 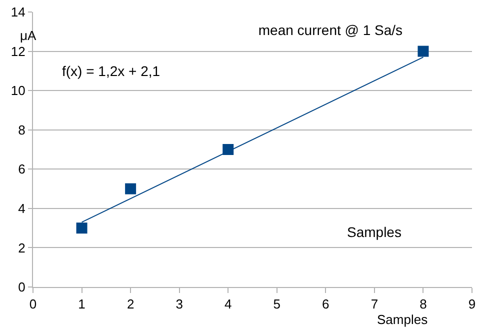 I want to click on x-tick-label: 6, so click(x=326, y=304).